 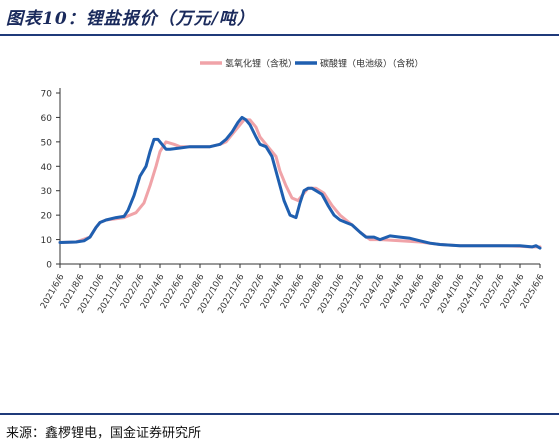 What do you see at coordinates (279, 35) in the screenshot?
I see `top-rule` at bounding box center [279, 35].